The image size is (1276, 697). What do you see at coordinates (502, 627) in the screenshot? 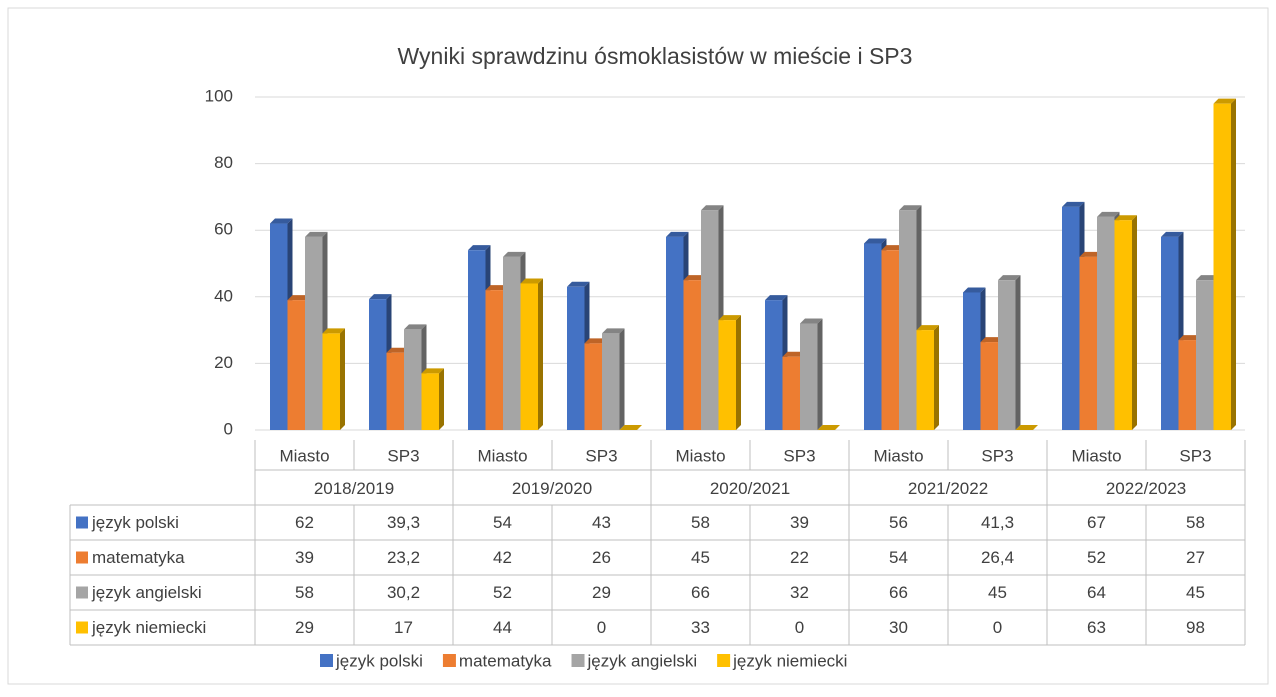
I see `table-cell: 44` at bounding box center [502, 627].